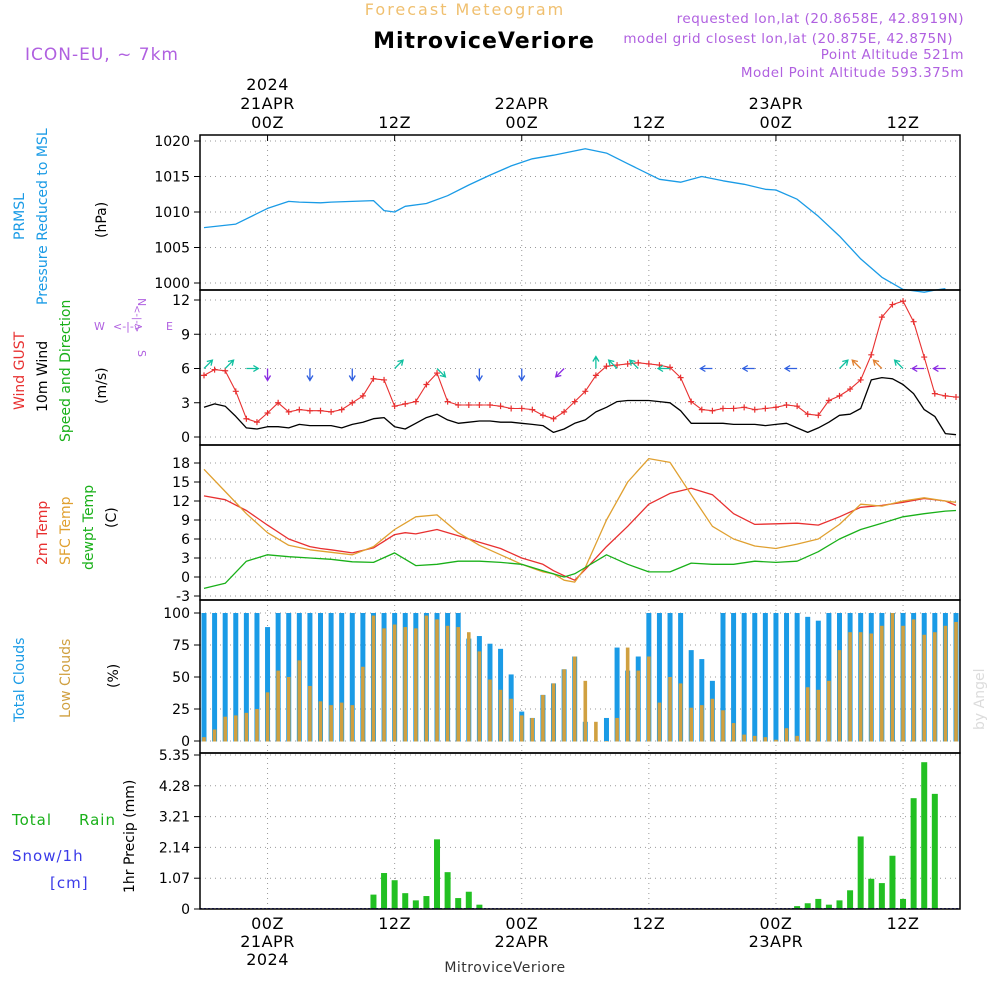  I want to click on compass-south: S, so click(141, 353).